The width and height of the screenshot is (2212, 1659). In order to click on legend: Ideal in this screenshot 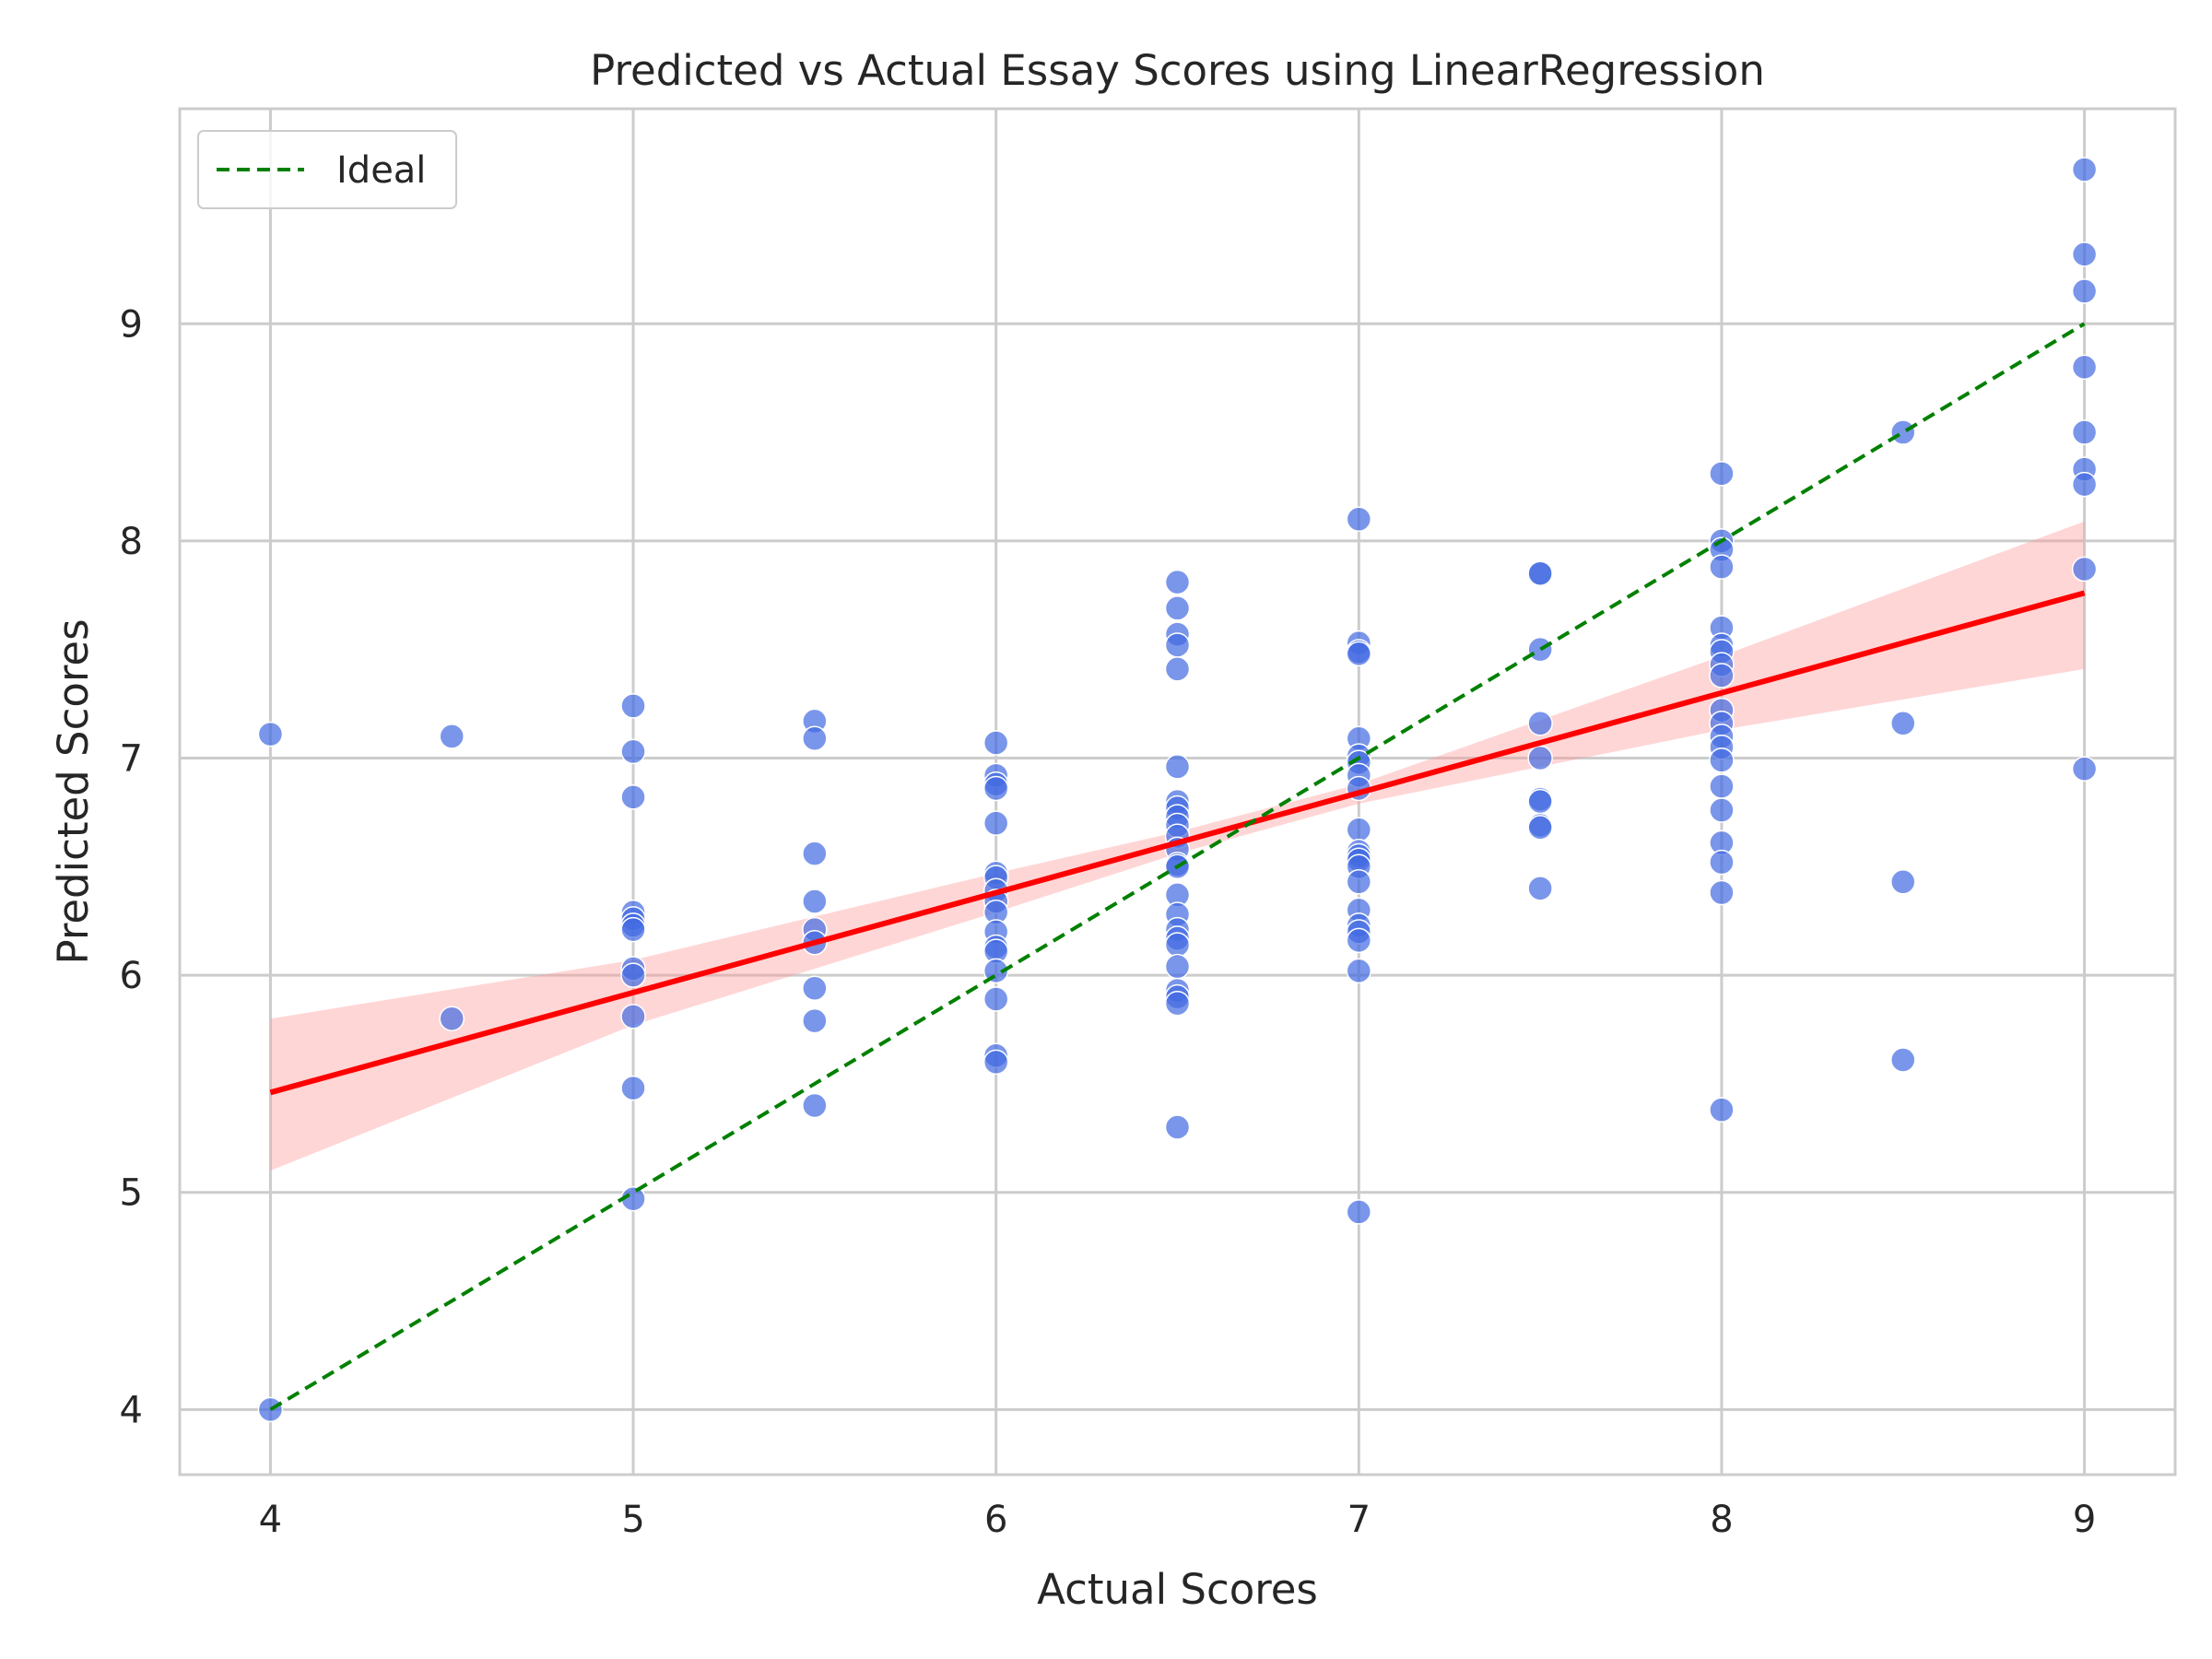, I will do `click(327, 169)`.